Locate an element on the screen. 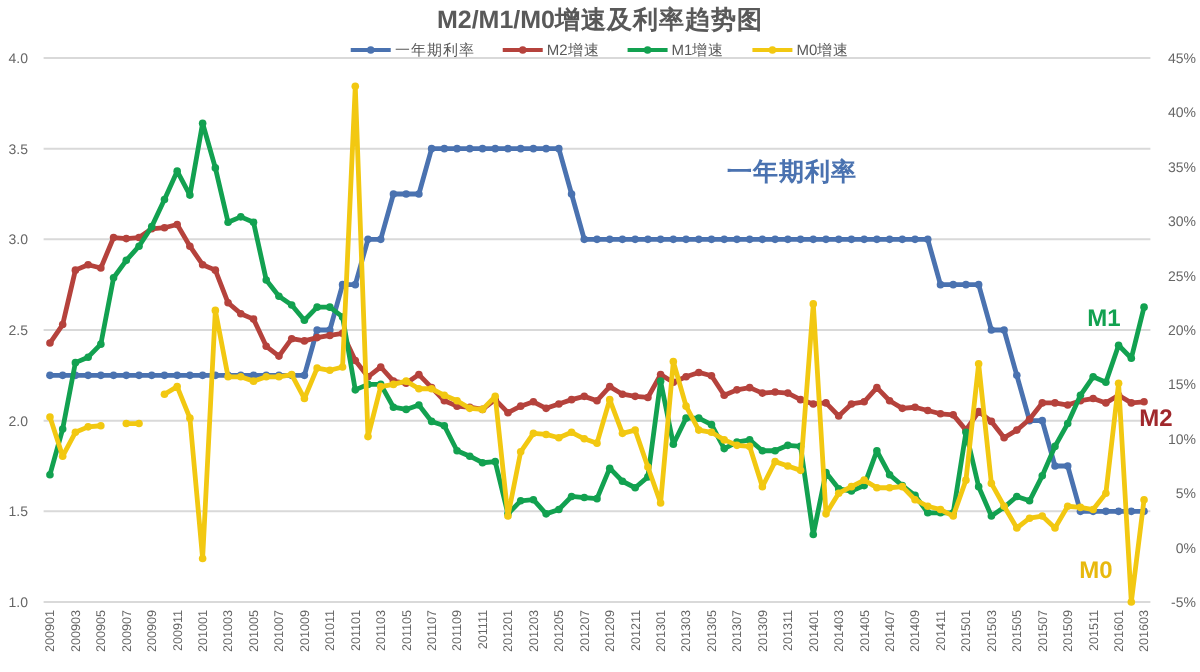 This screenshot has height=672, width=1200. annotation: M1 is located at coordinates (1104, 318).